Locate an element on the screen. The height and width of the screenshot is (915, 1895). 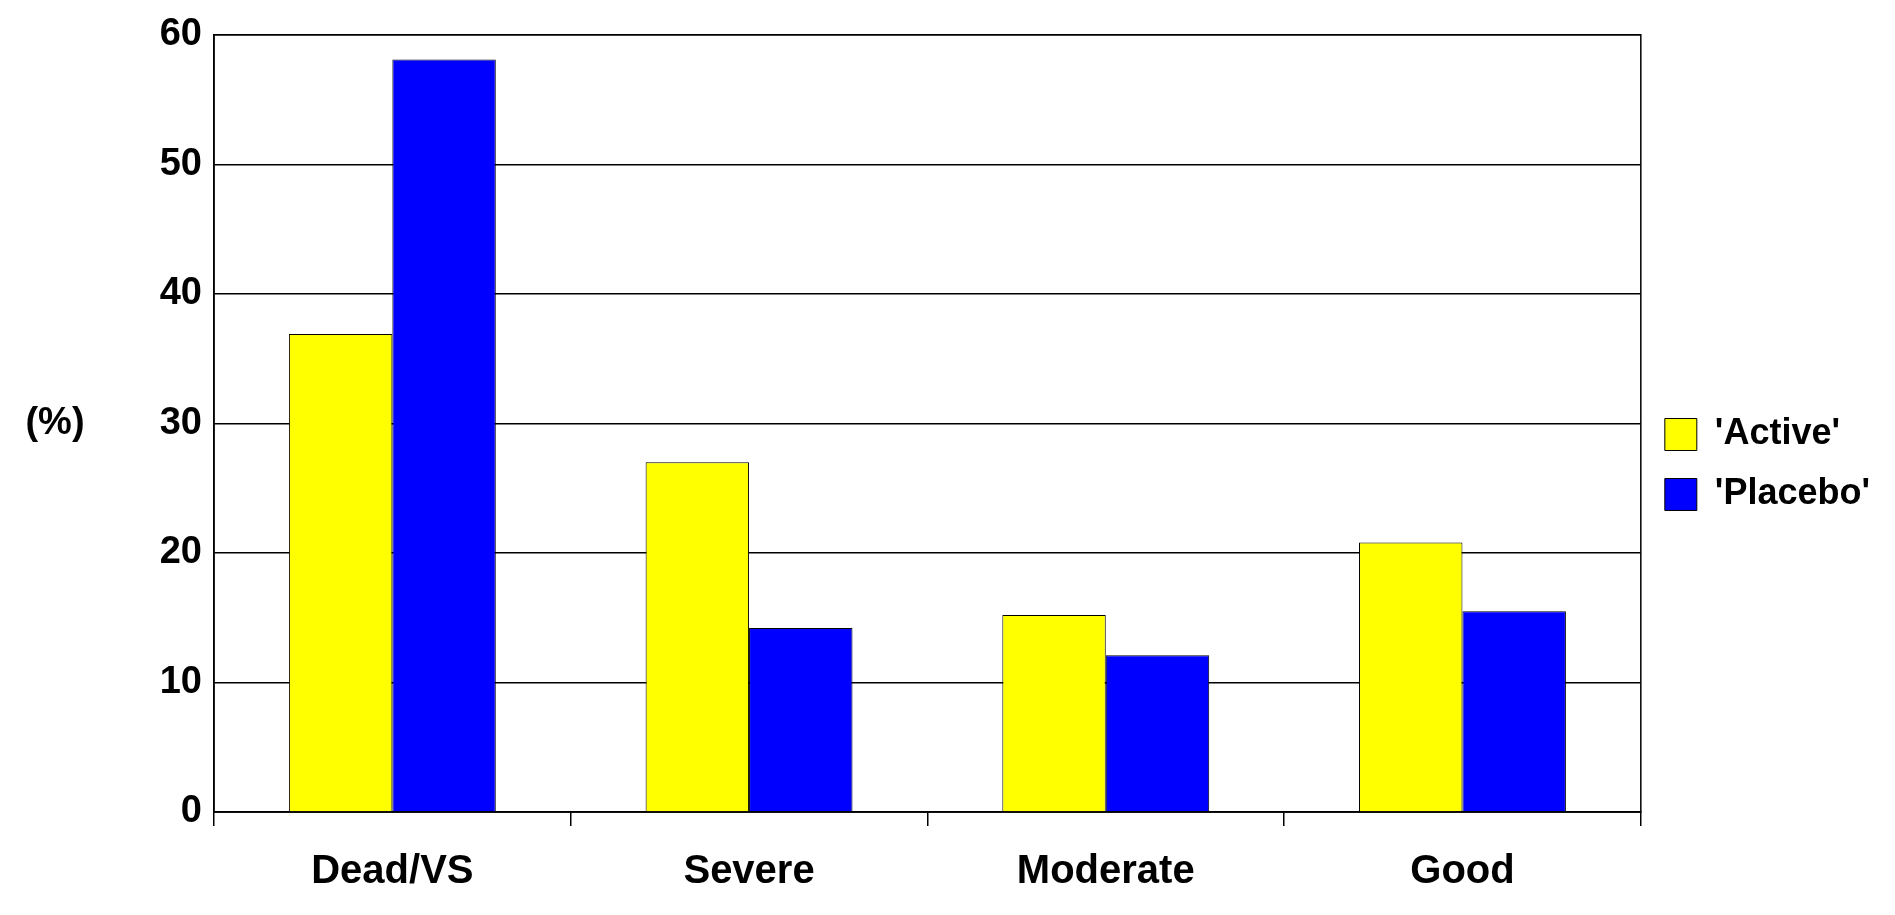
y-tick-label: 0 is located at coordinates (191, 809).